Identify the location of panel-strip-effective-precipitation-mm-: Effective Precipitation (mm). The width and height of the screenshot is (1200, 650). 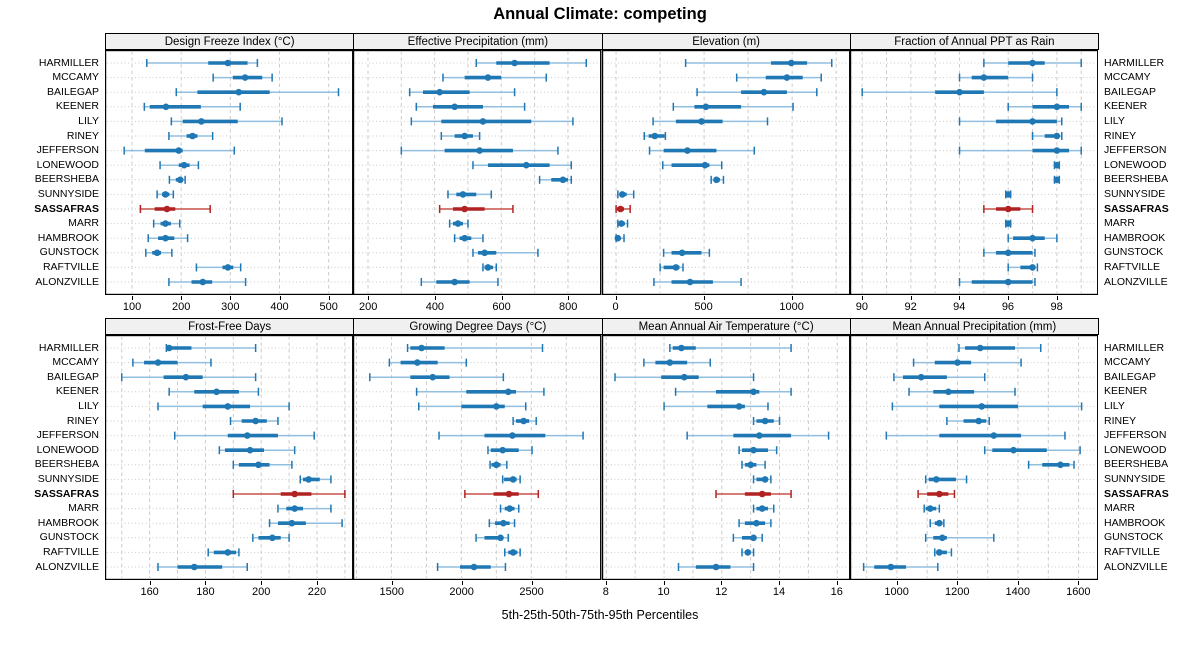
(478, 41).